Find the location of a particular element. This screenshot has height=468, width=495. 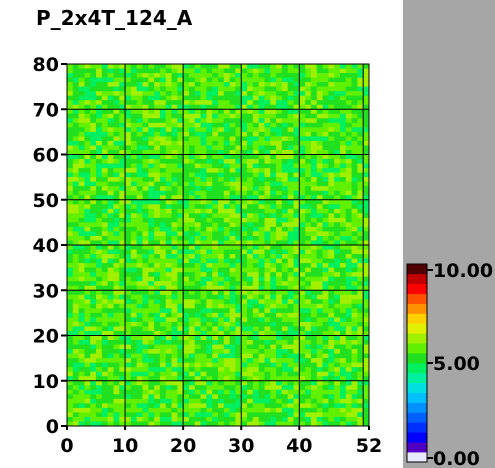

colorbar-swatch is located at coordinates (417, 417).